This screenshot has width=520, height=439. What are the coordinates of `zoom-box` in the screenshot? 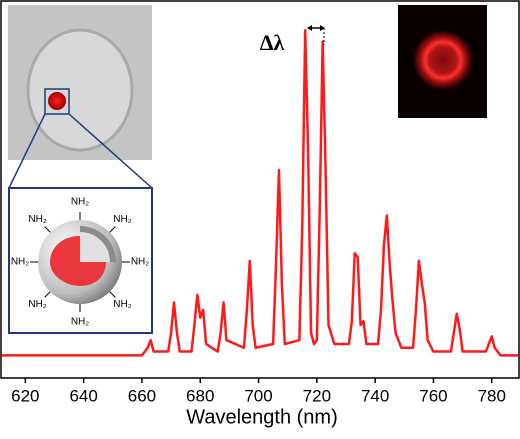 It's located at (57, 101).